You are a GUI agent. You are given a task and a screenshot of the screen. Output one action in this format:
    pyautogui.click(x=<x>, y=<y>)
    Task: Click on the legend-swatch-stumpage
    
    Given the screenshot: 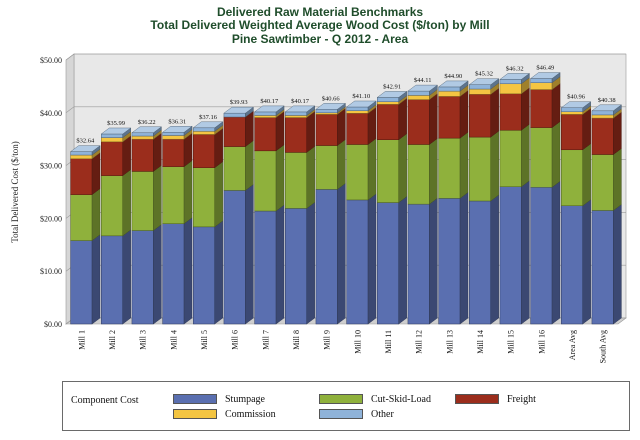 What is the action you would take?
    pyautogui.click(x=195, y=399)
    